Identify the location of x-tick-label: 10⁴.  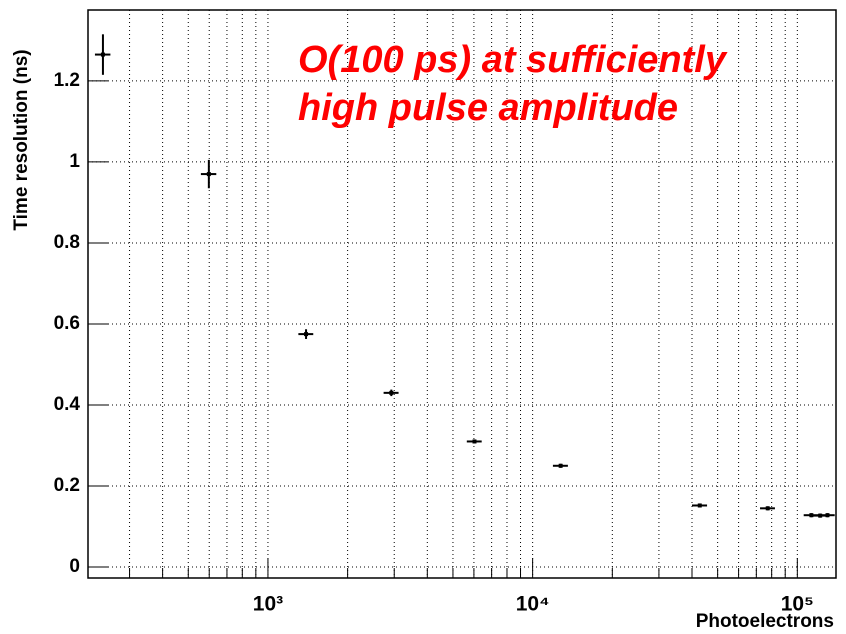
(533, 604).